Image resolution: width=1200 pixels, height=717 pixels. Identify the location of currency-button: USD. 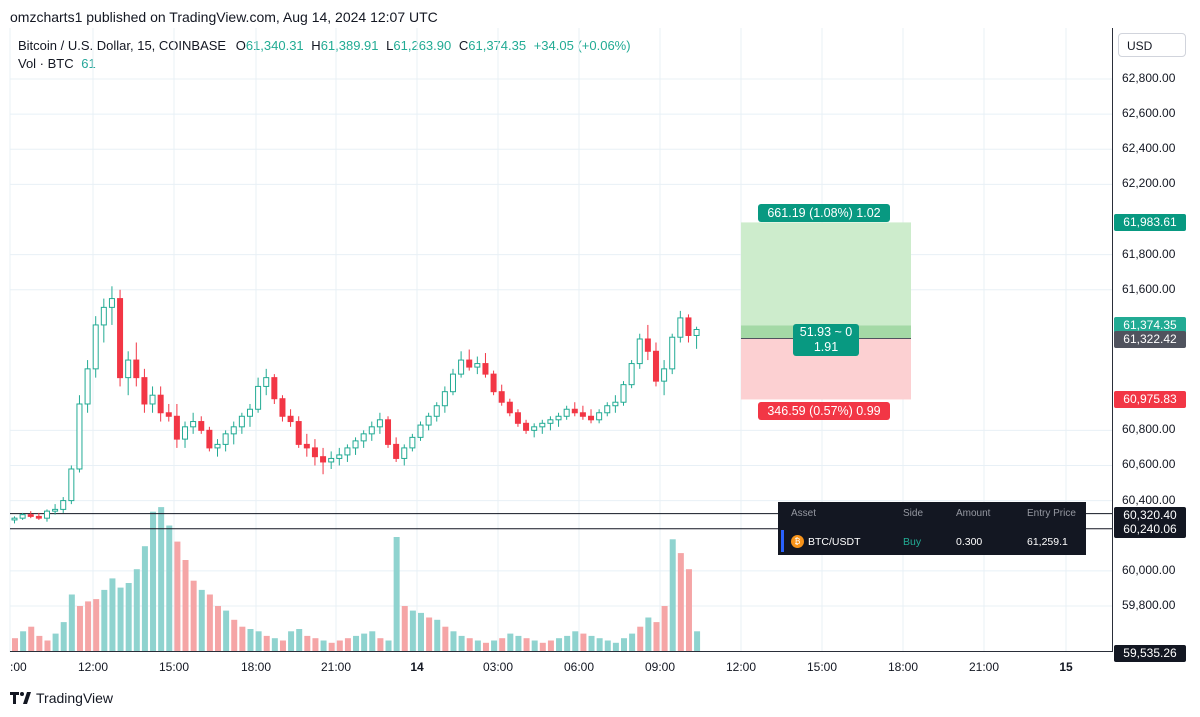
(1152, 45).